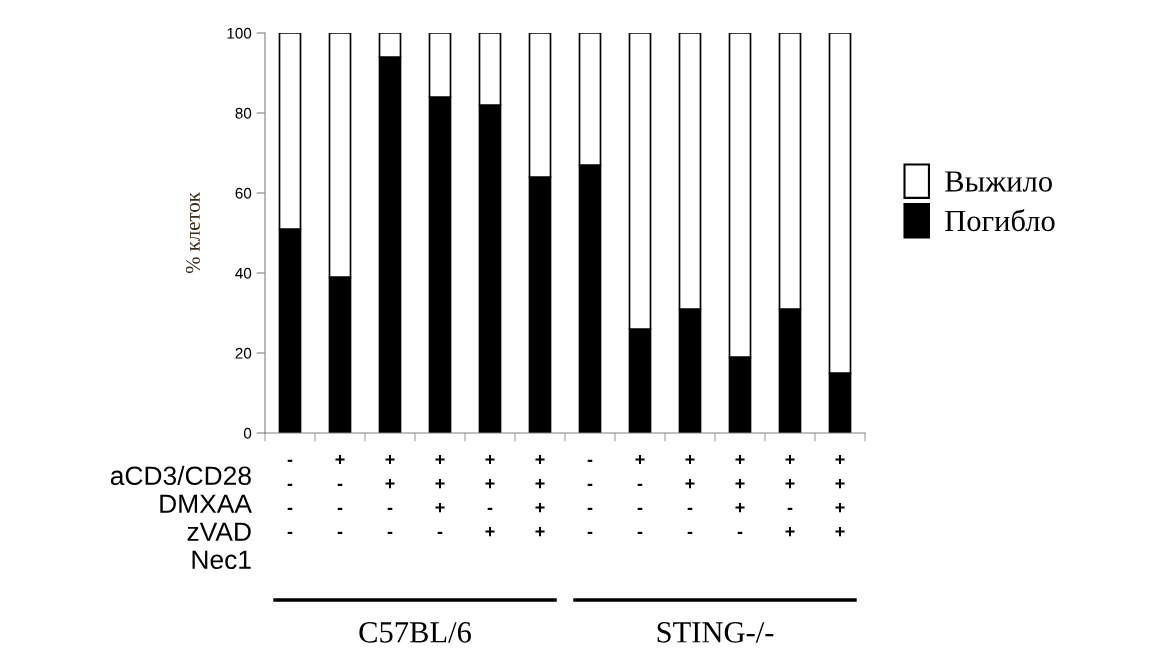 The height and width of the screenshot is (660, 1158). Describe the element at coordinates (180, 475) in the screenshot. I see `text: aCD3/CD28` at that location.